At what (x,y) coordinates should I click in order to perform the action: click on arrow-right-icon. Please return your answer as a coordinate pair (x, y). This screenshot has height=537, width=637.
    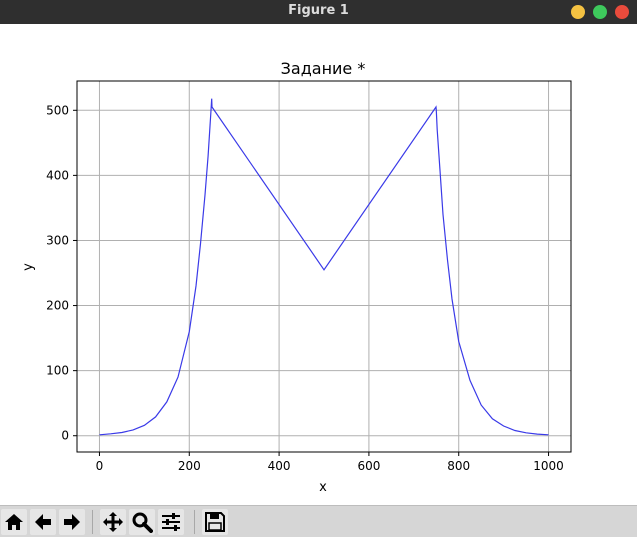
    Looking at the image, I should click on (72, 522).